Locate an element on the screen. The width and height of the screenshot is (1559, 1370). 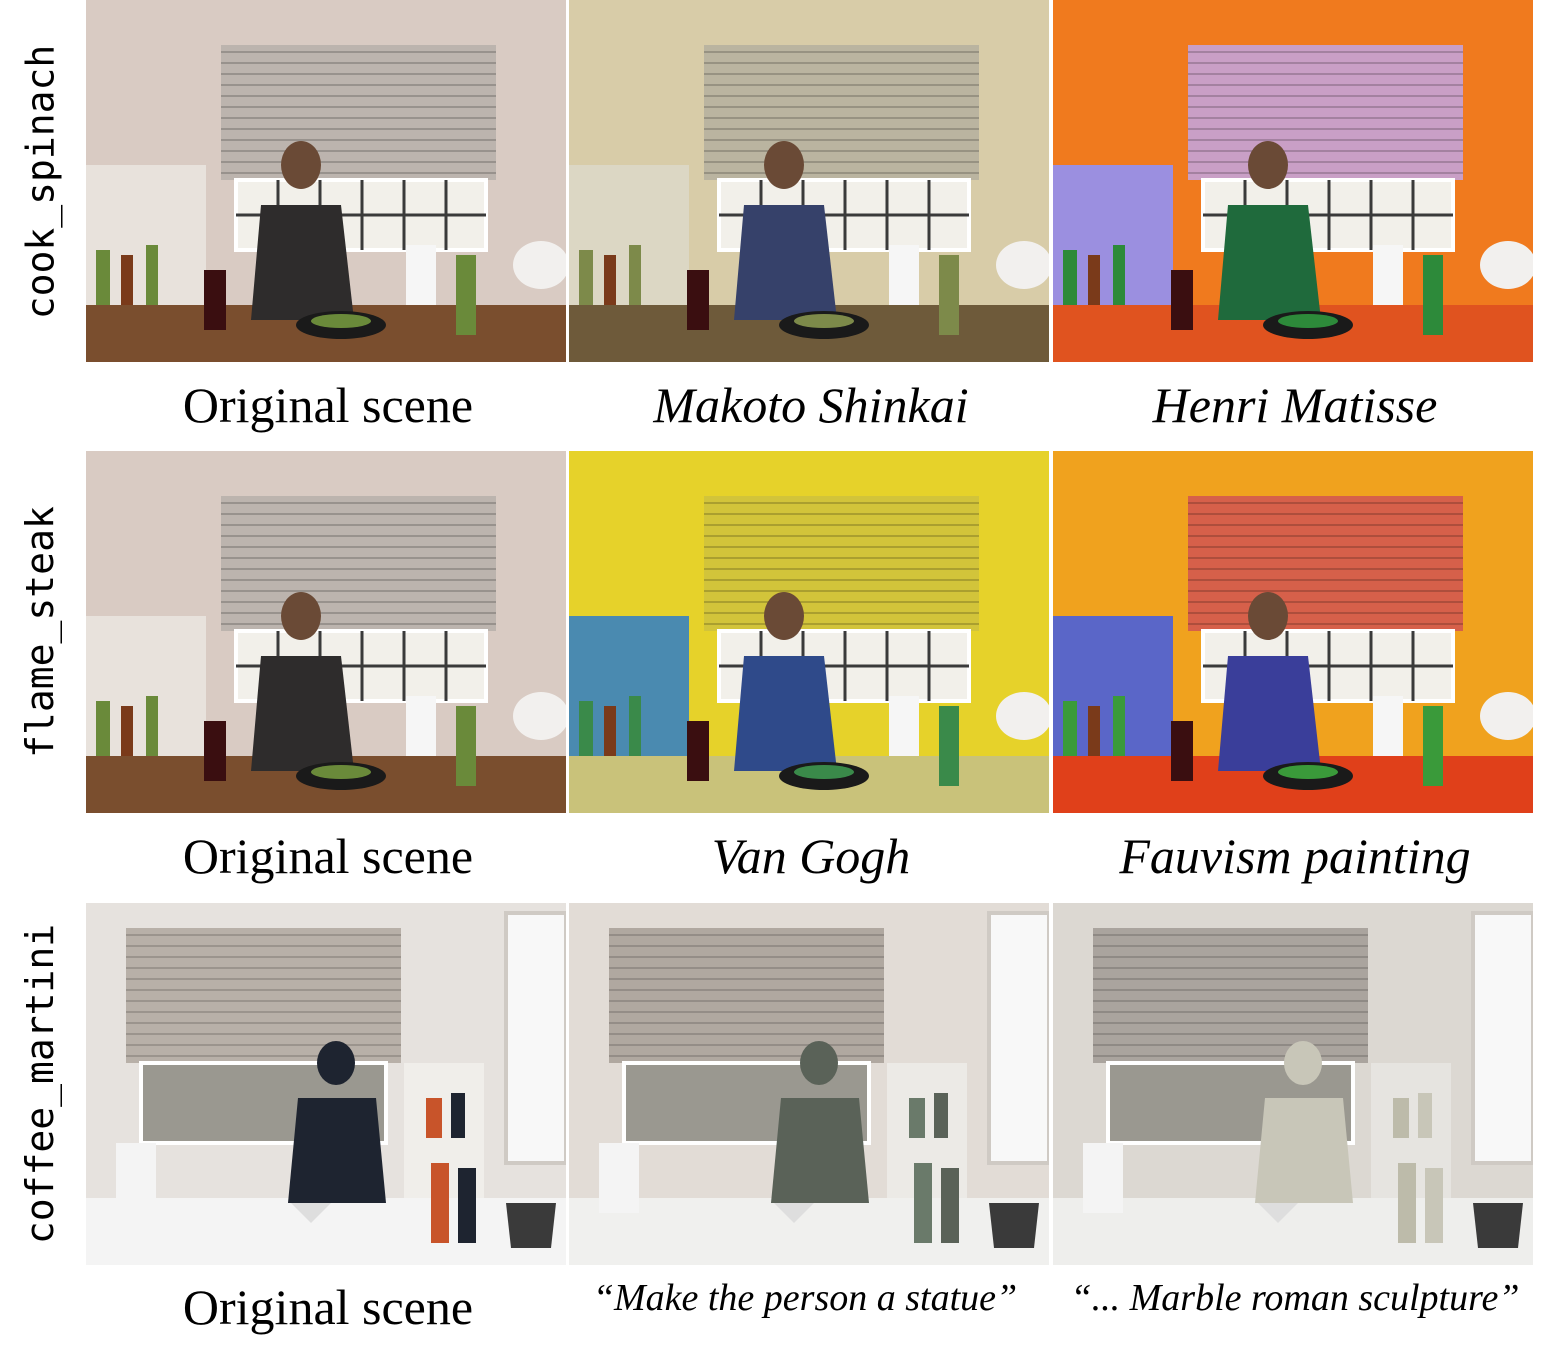
row-label-flame-steak: flame_steak is located at coordinates (40, 632).